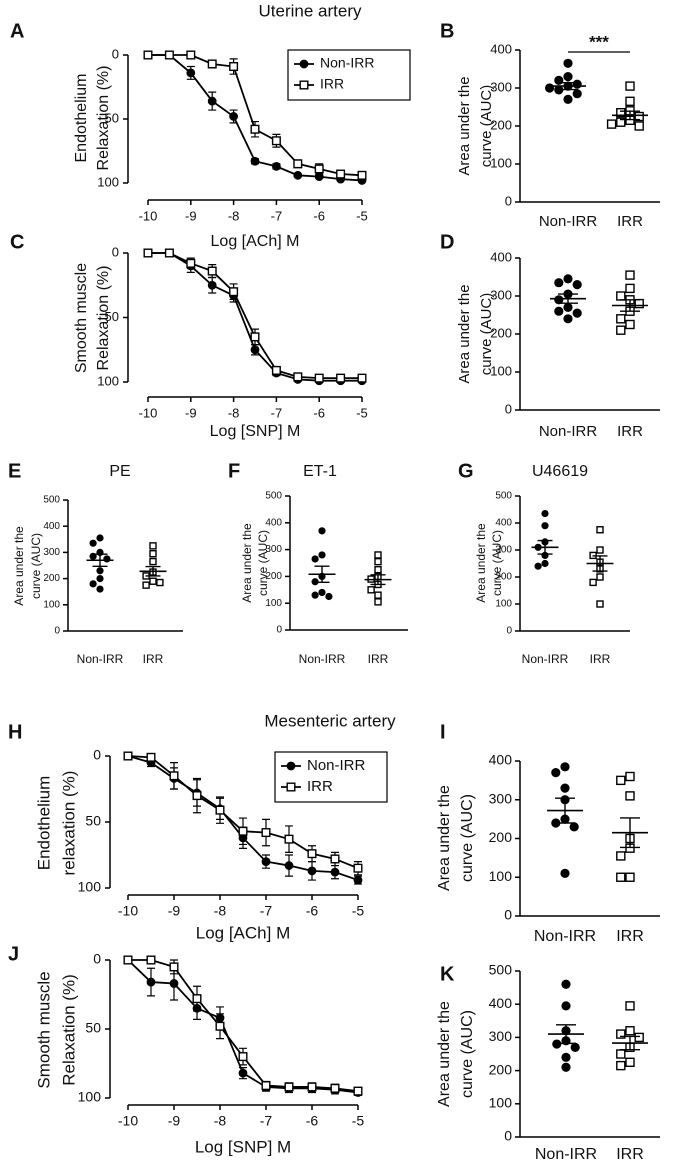 This screenshot has width=700, height=1169. I want to click on x-tick-label: -9, so click(191, 215).